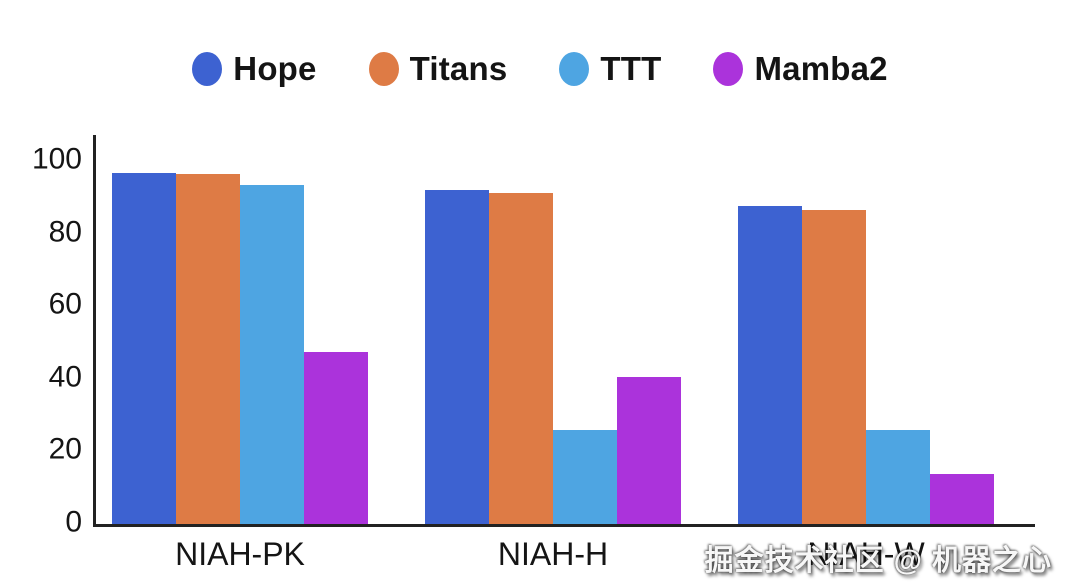 Image resolution: width=1080 pixels, height=582 pixels. I want to click on legend-item-hope: Hope, so click(254, 69).